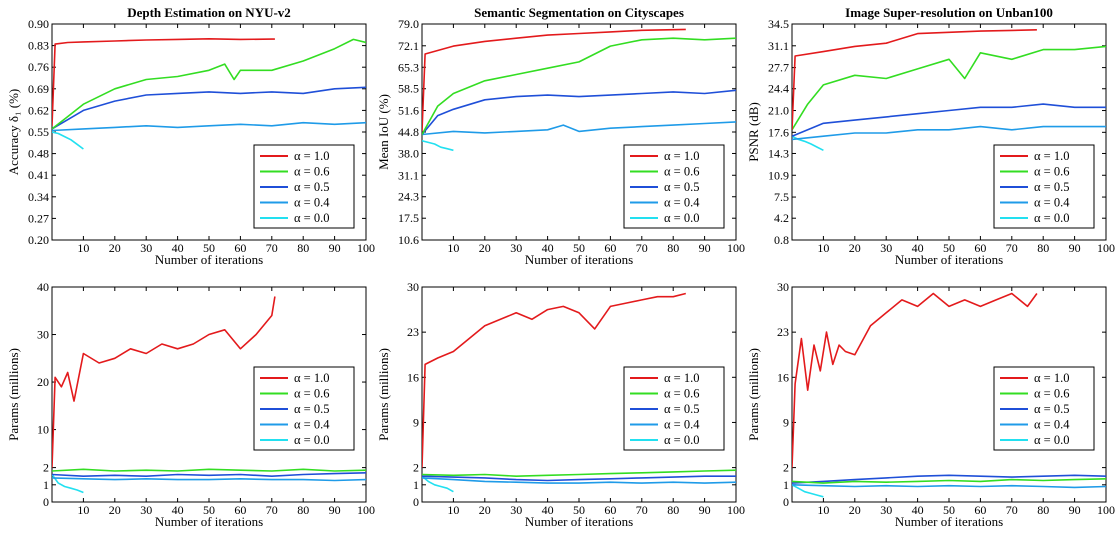 Image resolution: width=1119 pixels, height=538 pixels. What do you see at coordinates (783, 287) in the screenshot?
I see `y-tick-label: 30` at bounding box center [783, 287].